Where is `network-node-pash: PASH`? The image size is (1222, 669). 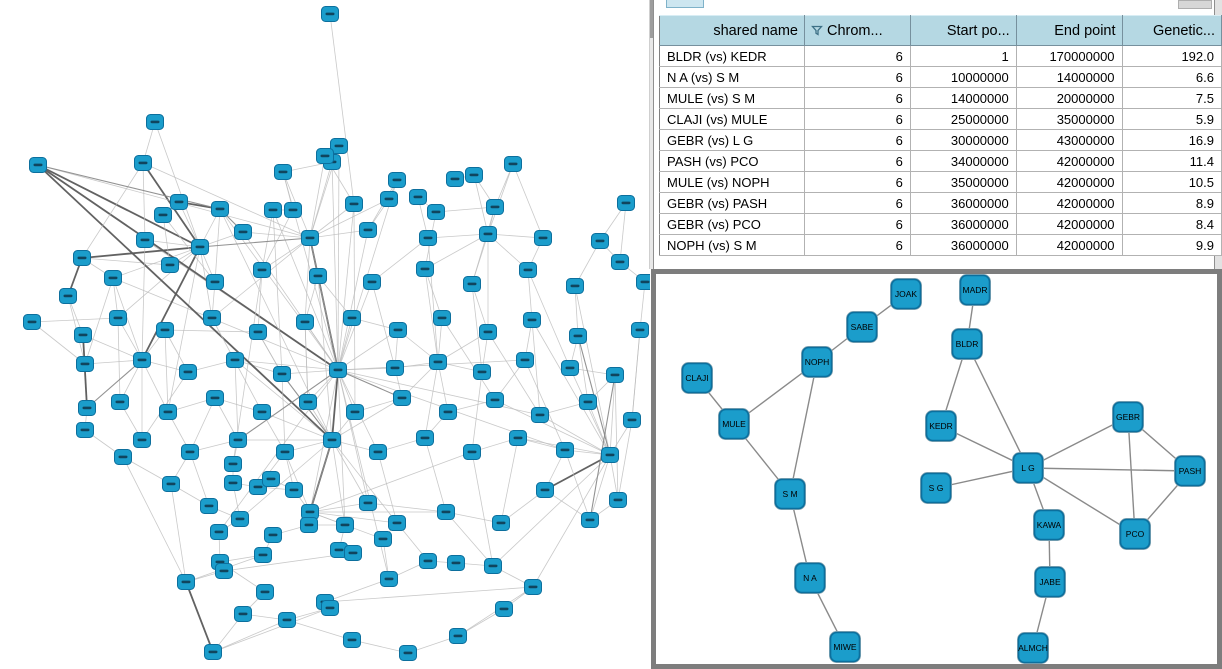
network-node-pash: PASH is located at coordinates (1190, 471).